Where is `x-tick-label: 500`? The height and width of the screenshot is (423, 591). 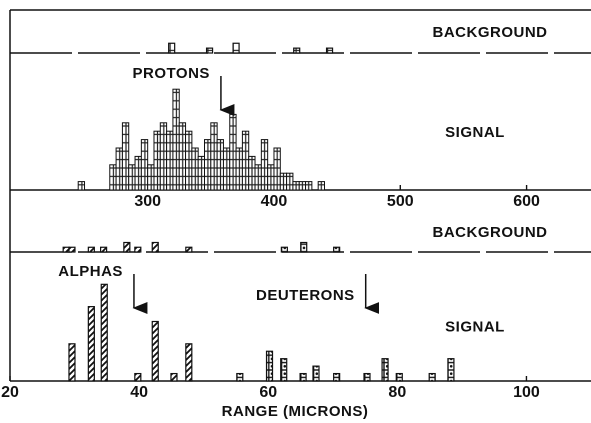
x-tick-label: 500 is located at coordinates (400, 201).